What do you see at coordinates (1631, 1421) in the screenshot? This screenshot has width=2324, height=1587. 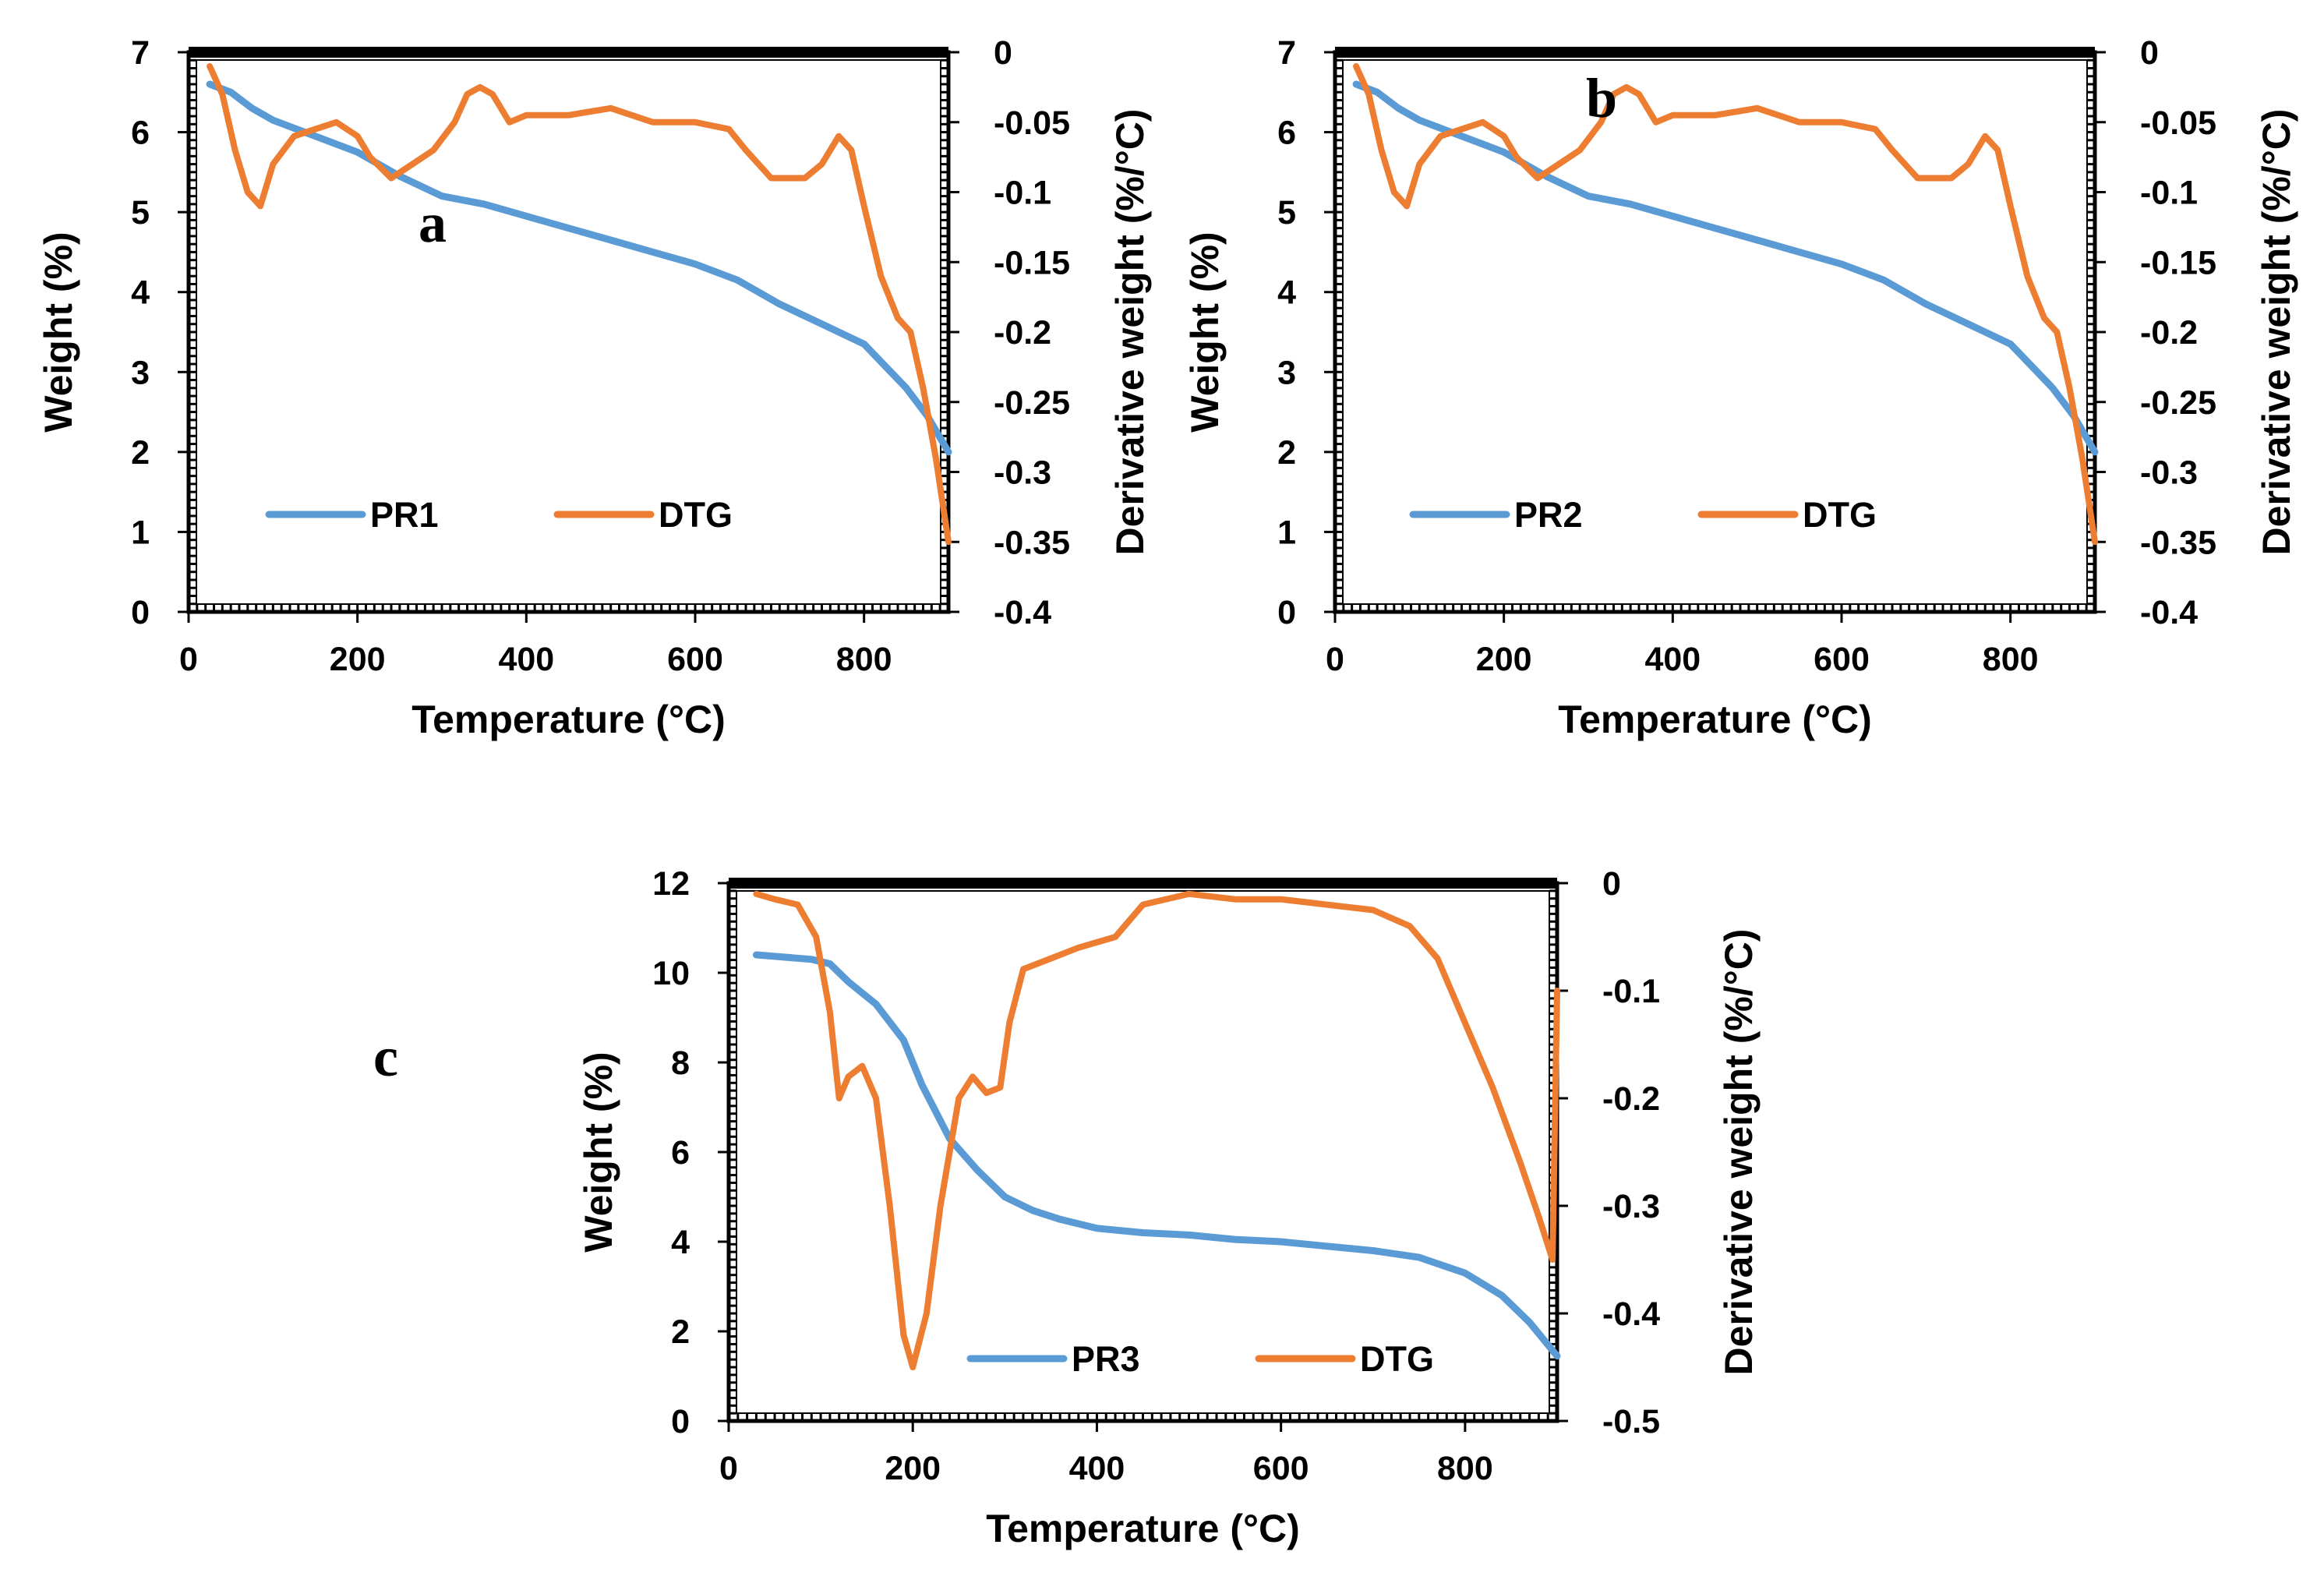 I see `y2-tick-label: -0.5` at bounding box center [1631, 1421].